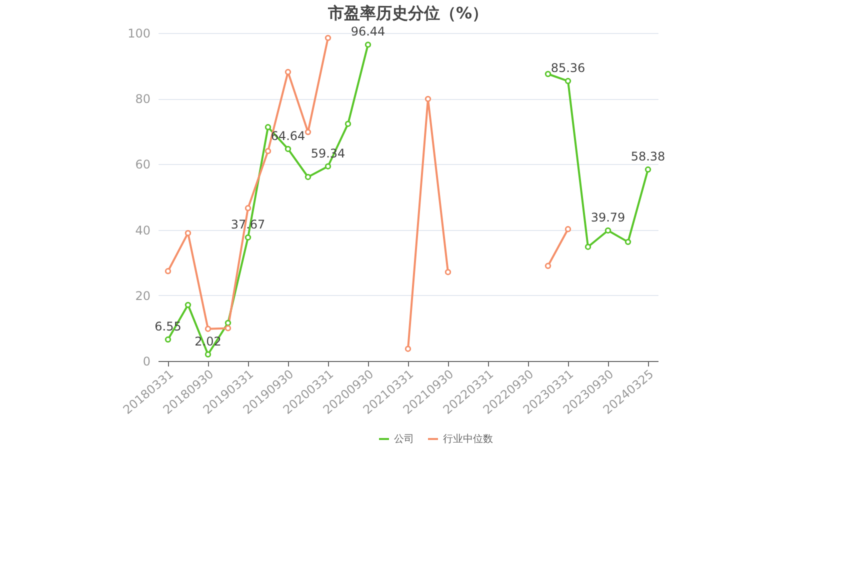  What do you see at coordinates (368, 31) in the screenshot?
I see `data-label: 96.44` at bounding box center [368, 31].